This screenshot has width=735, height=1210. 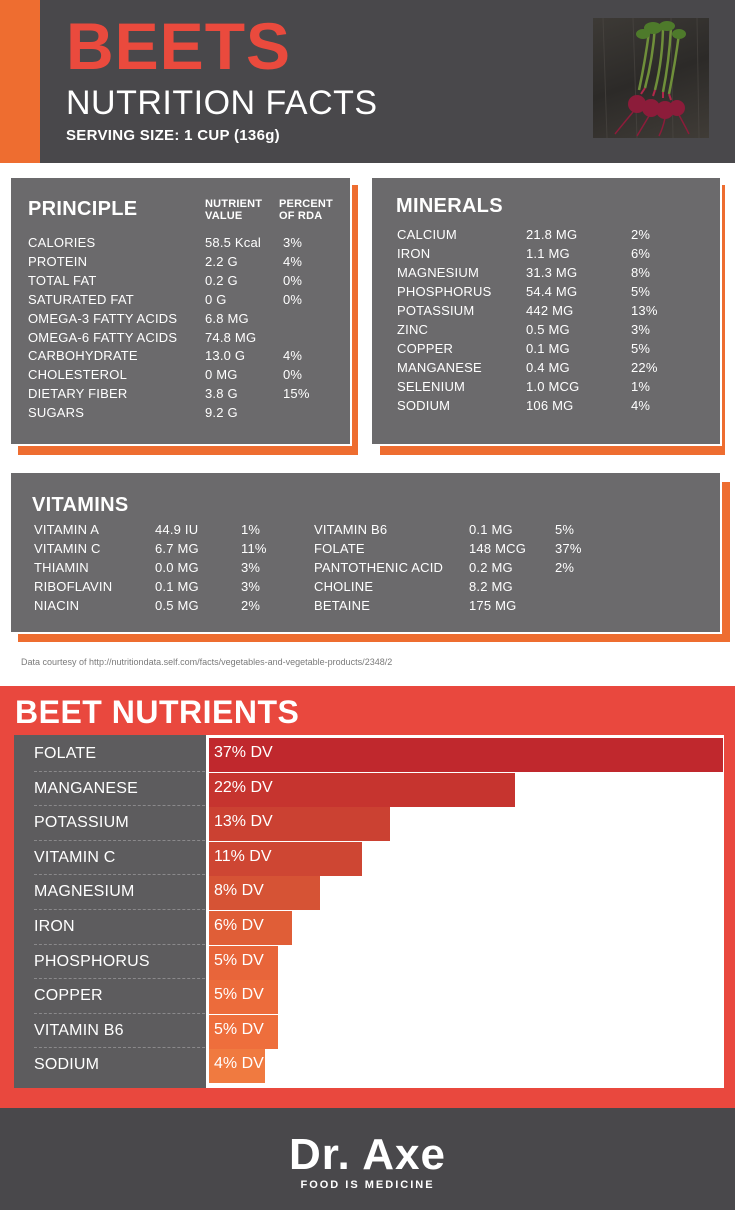 I want to click on principle-nutrient-name: CHOLESTEROL, so click(x=78, y=375).